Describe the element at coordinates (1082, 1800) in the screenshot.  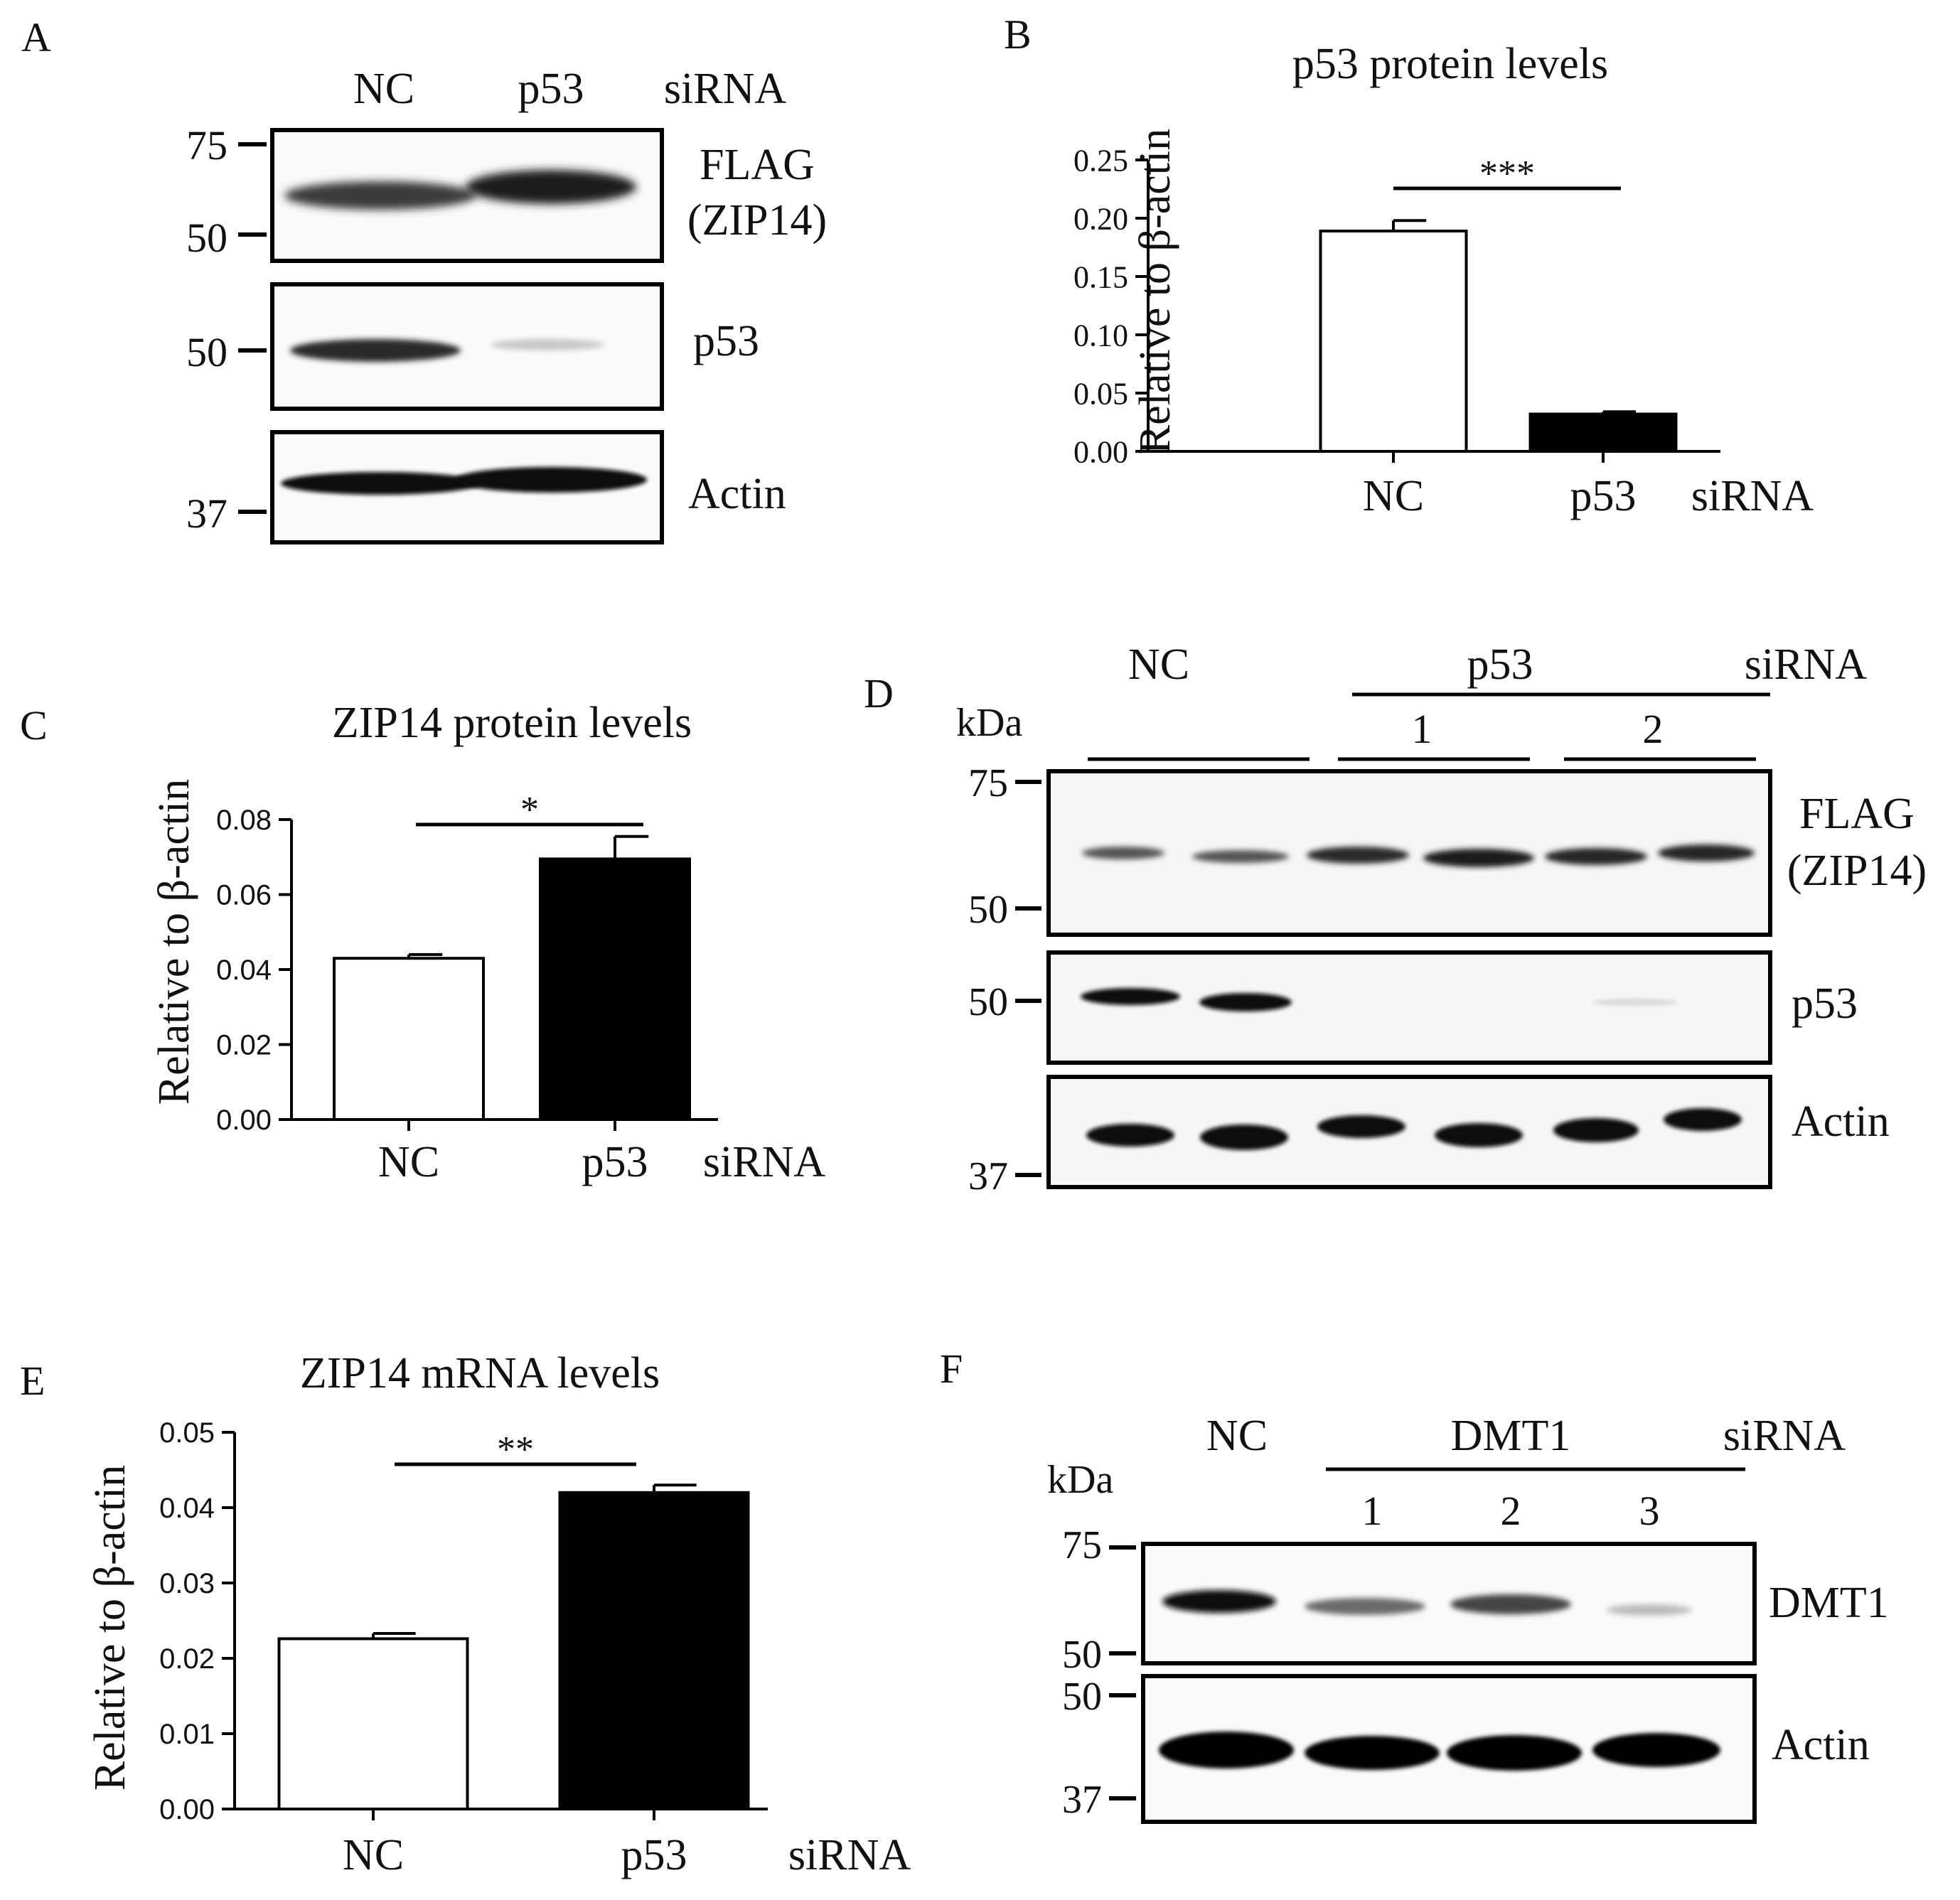
I see `panel-f-mw-37: 37` at that location.